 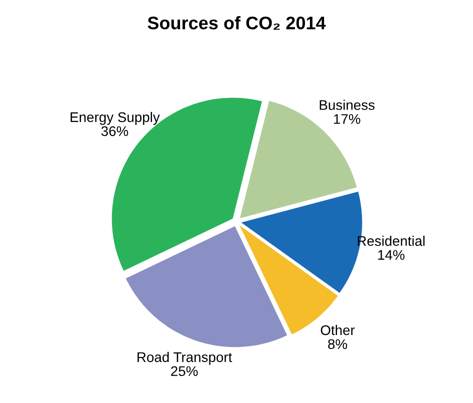 What do you see at coordinates (337, 330) in the screenshot?
I see `slice-label: Other` at bounding box center [337, 330].